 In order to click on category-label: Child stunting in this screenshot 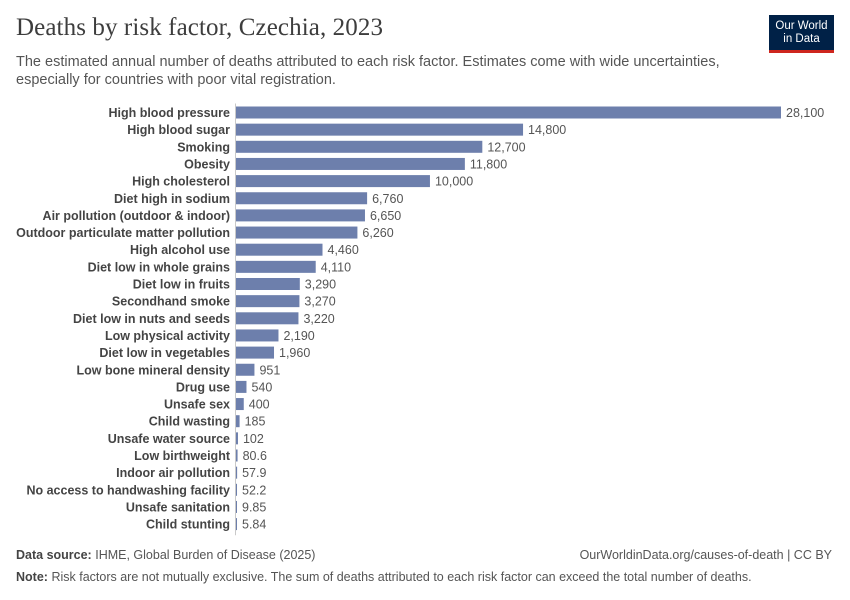, I will do `click(188, 525)`.